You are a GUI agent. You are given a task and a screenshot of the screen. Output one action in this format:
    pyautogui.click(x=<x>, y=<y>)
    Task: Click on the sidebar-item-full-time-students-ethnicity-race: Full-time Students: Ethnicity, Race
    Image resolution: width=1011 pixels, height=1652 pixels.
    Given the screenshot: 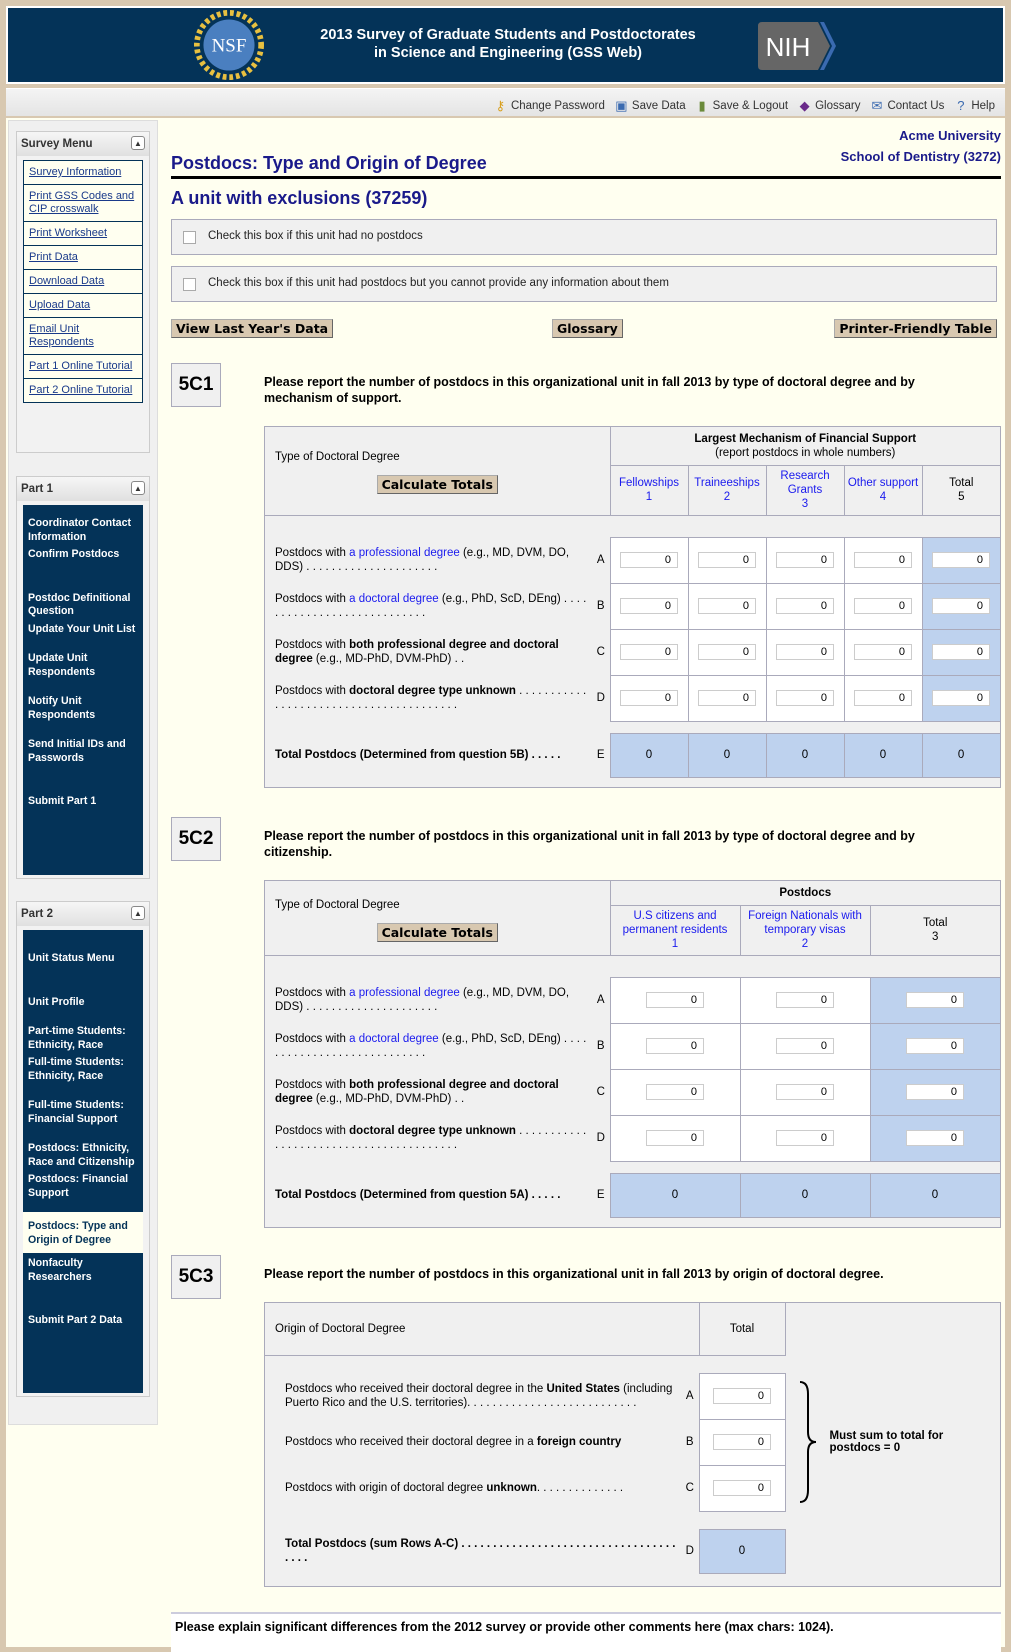 What is the action you would take?
    pyautogui.click(x=76, y=1069)
    